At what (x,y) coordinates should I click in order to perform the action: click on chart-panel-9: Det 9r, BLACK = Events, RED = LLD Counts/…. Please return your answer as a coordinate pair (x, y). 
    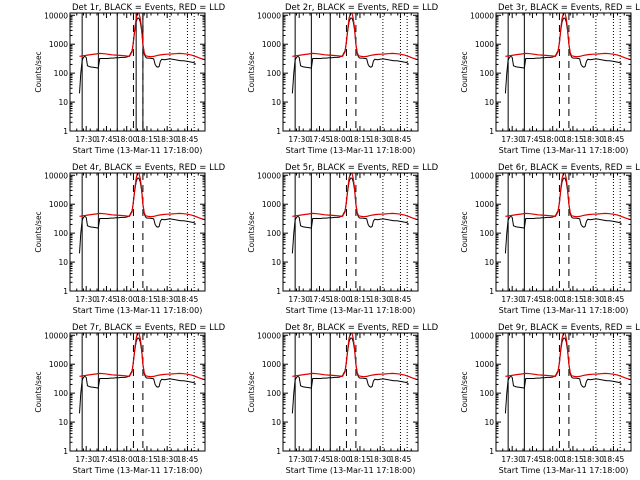
    Looking at the image, I should click on (550, 399).